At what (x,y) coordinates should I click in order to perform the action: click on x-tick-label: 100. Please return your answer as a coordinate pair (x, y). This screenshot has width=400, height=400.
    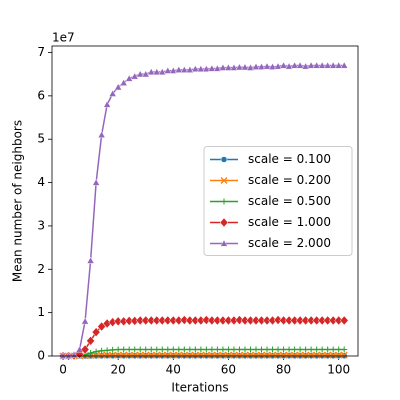
    Looking at the image, I should click on (338, 370).